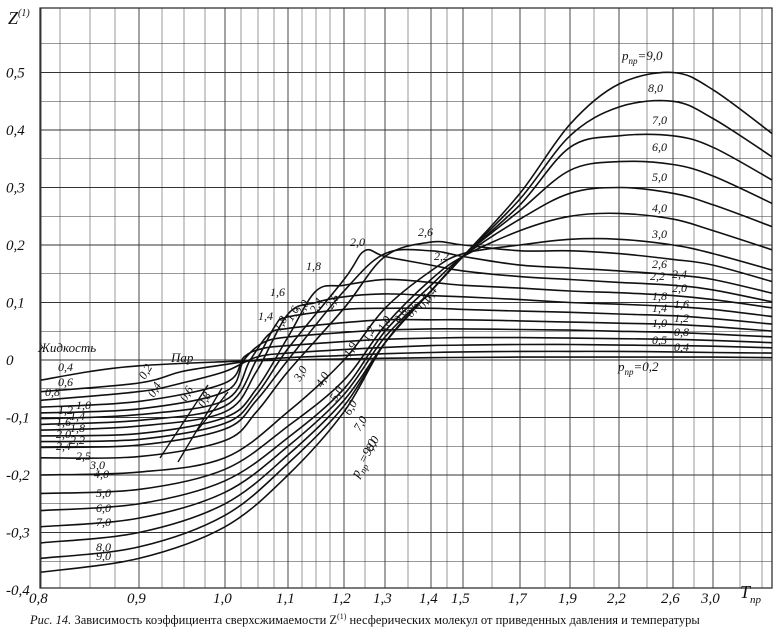  I want to click on caption-prefix: Рис. 14., so click(51, 620).